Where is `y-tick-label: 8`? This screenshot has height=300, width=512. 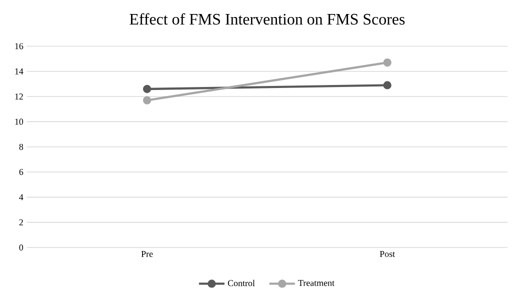 y-tick-label: 8 is located at coordinates (21, 147).